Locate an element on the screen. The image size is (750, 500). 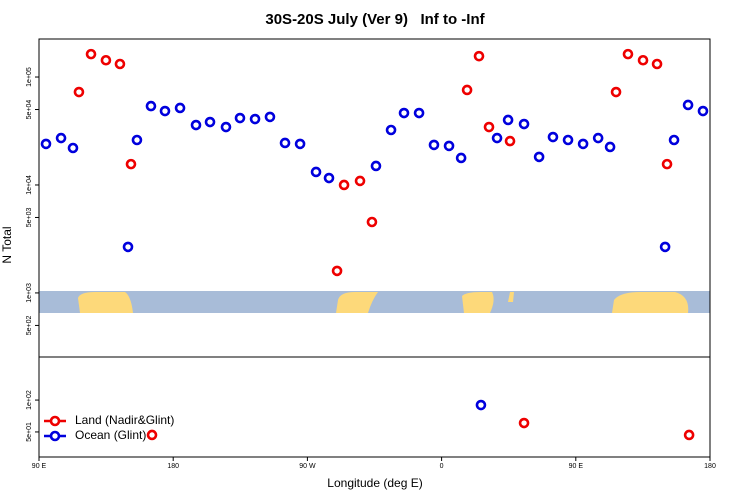
y-tick-label: 5e+04 is located at coordinates (29, 110).